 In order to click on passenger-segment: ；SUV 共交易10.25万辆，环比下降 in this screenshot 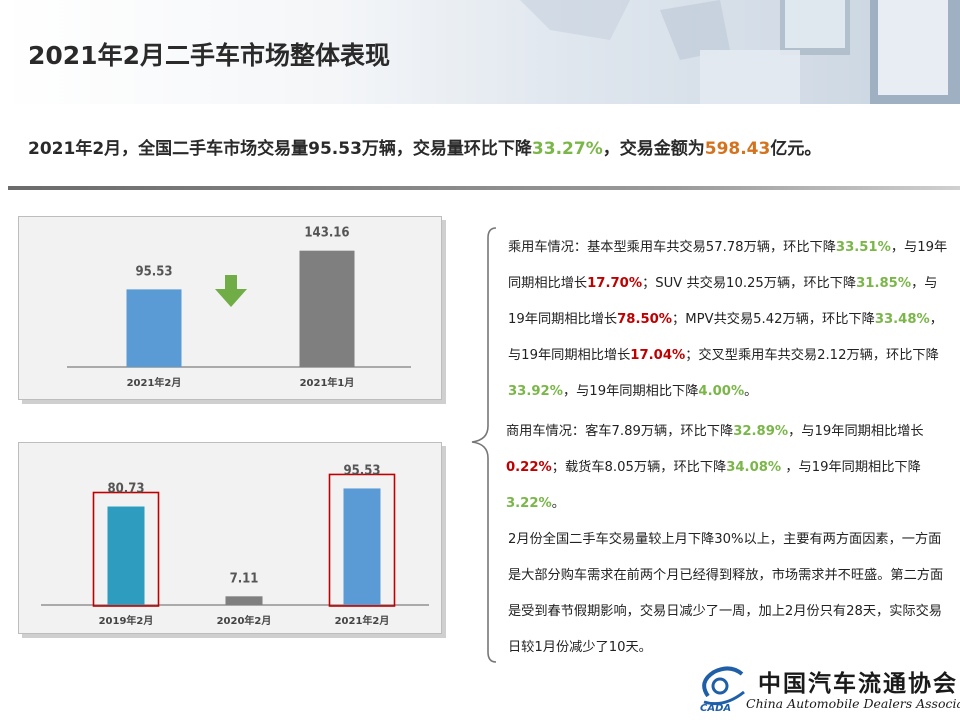, I will do `click(749, 283)`.